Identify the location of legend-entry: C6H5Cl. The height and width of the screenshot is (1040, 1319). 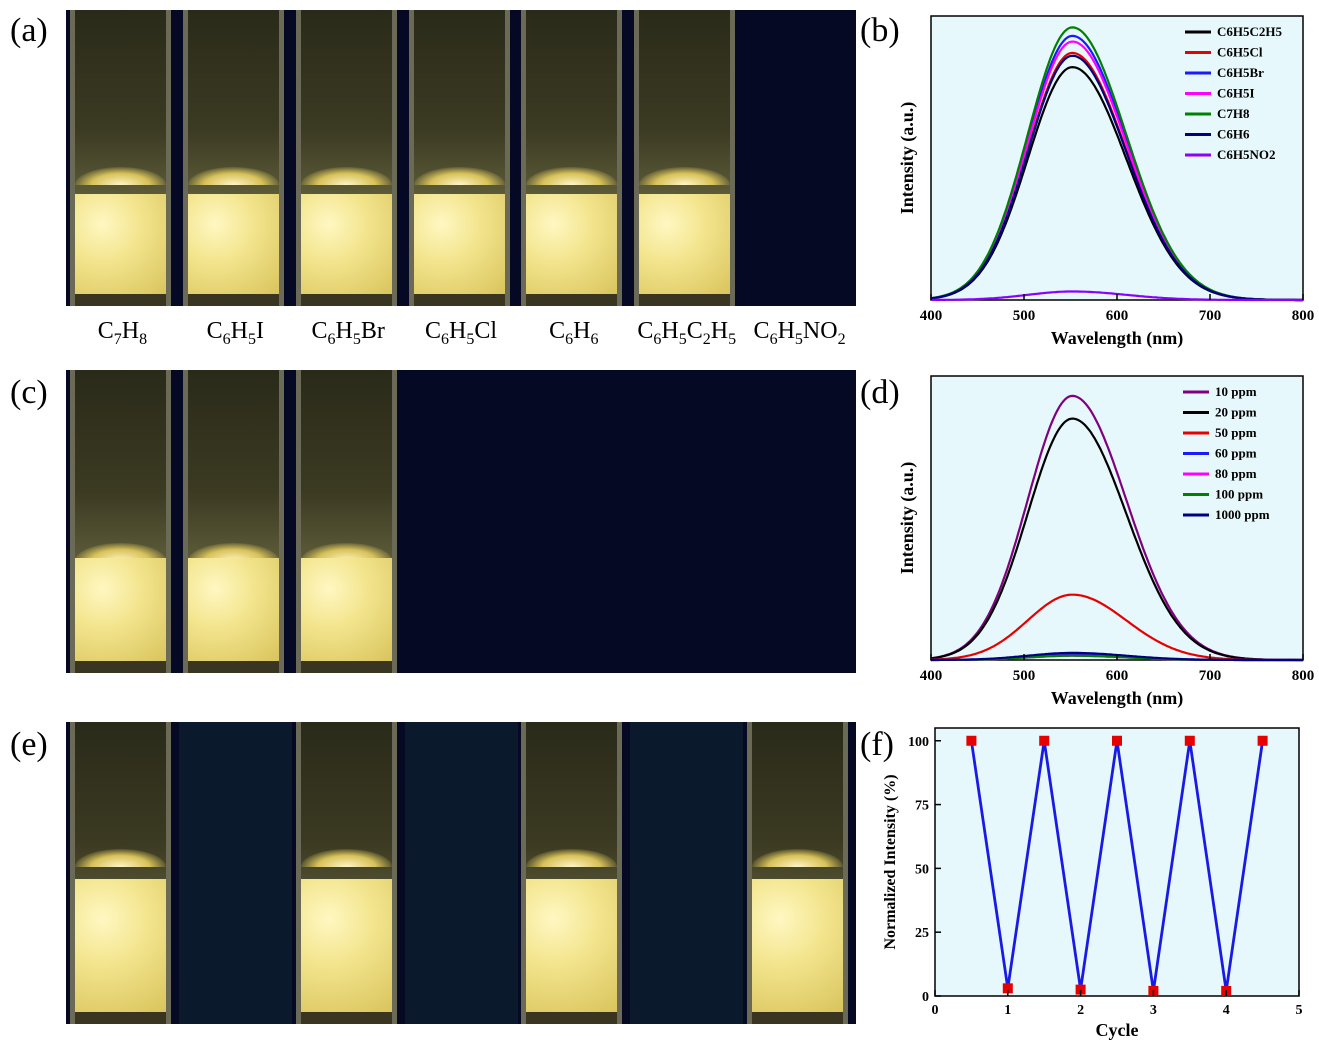
(1240, 52).